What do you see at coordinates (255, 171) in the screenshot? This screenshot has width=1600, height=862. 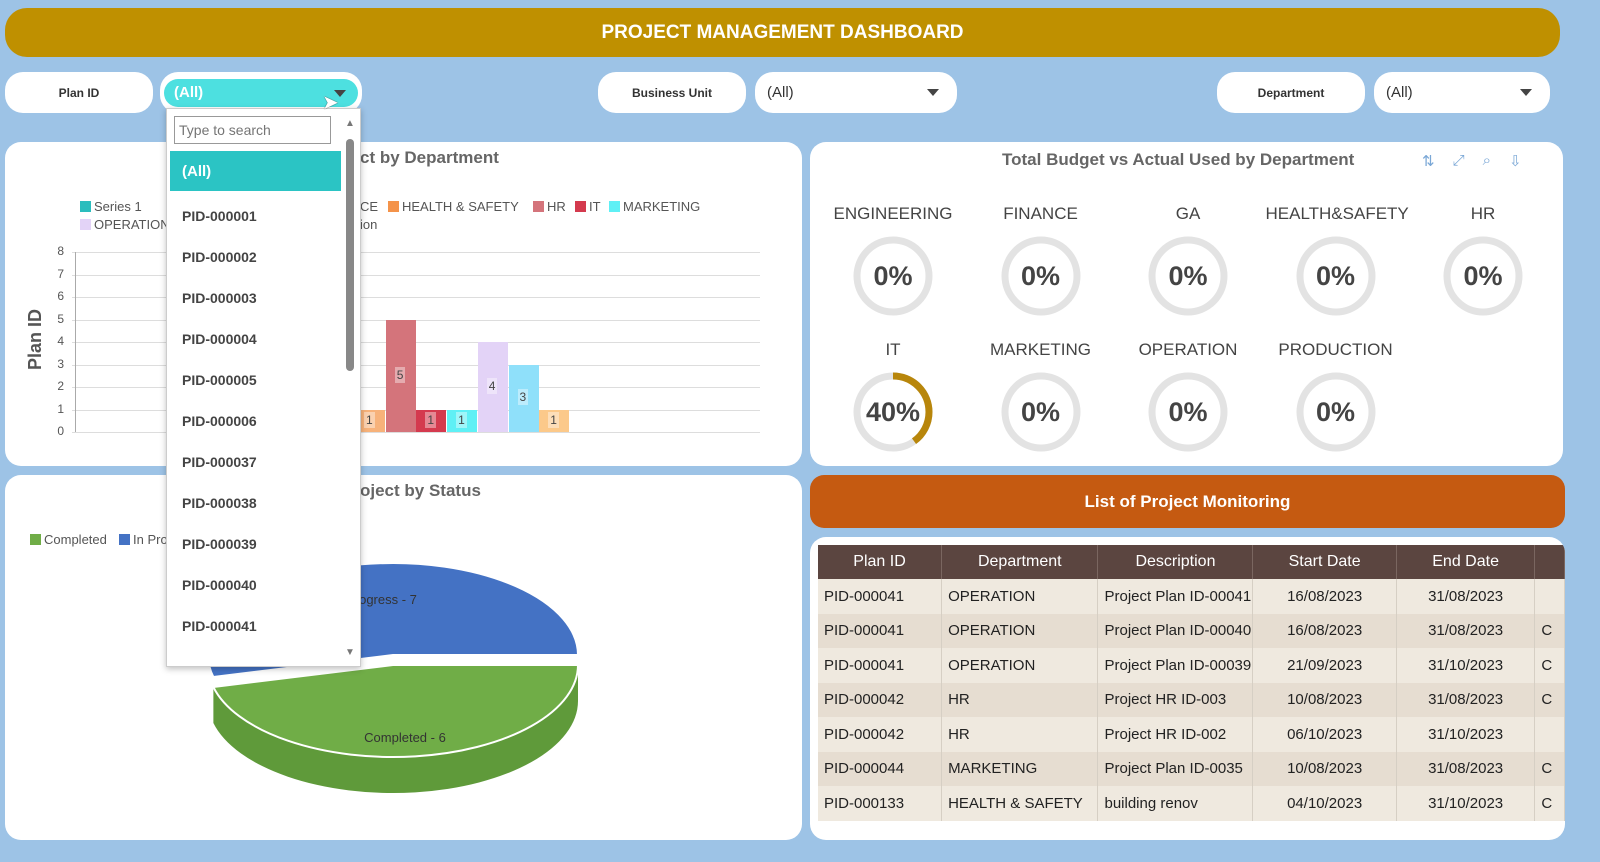 I see `dropdown-option-all: (All)` at bounding box center [255, 171].